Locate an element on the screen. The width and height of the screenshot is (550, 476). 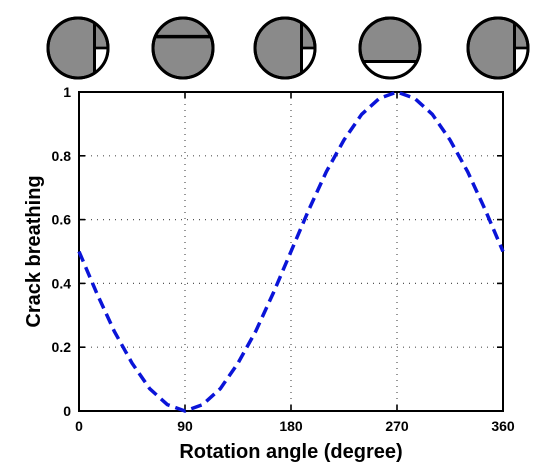
y-tick-label: 0.6 is located at coordinates (62, 220).